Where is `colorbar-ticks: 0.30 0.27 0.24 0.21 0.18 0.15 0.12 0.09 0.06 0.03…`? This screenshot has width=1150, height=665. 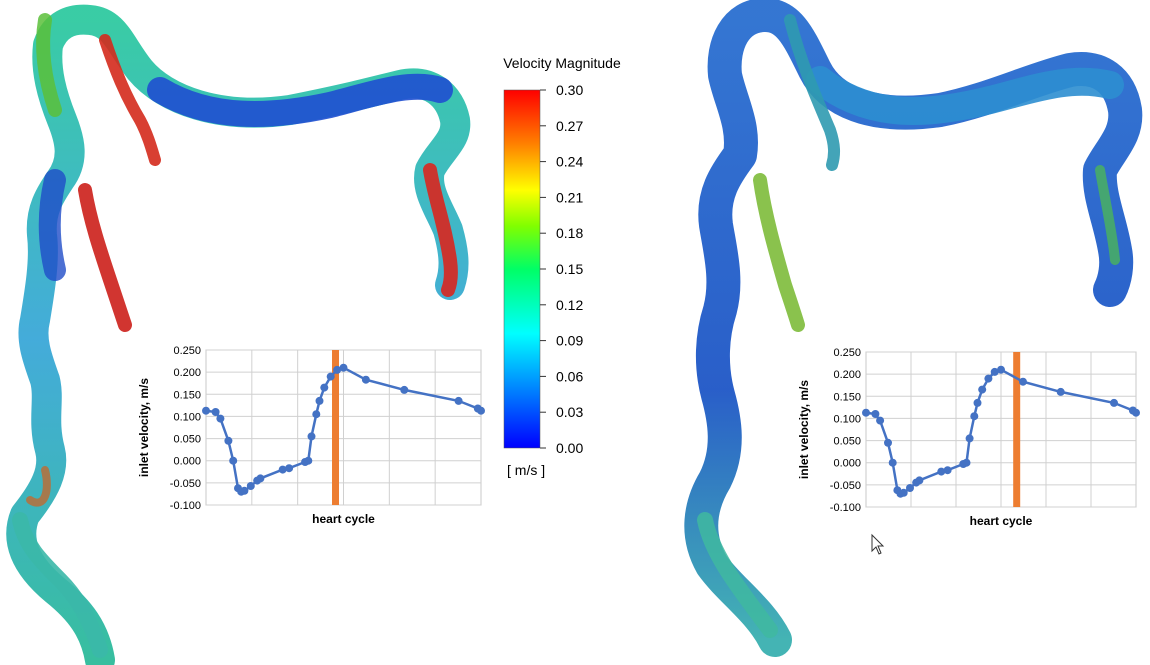 colorbar-ticks: 0.30 0.27 0.24 0.21 0.18 0.15 0.12 0.09 0.06 0.03… is located at coordinates (561, 269).